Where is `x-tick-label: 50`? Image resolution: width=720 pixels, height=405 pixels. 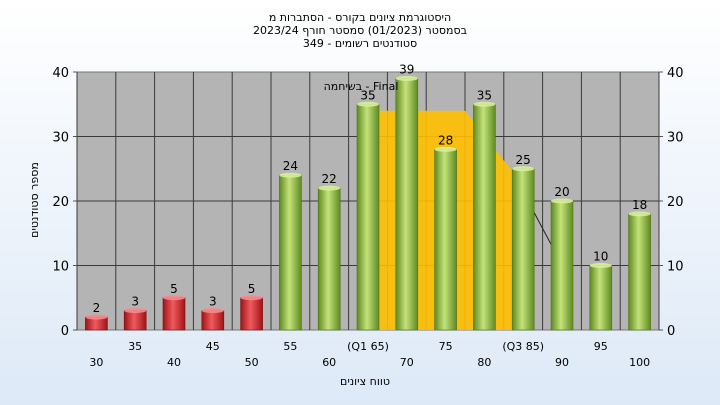
x-tick-label: 50 is located at coordinates (252, 362).